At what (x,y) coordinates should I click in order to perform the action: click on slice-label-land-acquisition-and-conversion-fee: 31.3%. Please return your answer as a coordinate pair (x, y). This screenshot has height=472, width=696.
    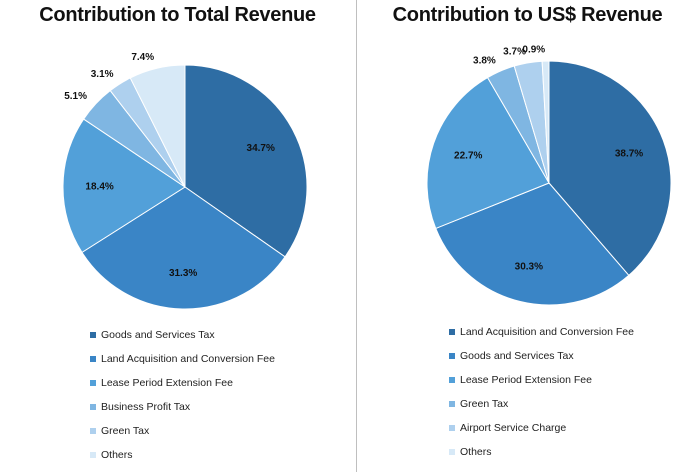
    Looking at the image, I should click on (183, 273).